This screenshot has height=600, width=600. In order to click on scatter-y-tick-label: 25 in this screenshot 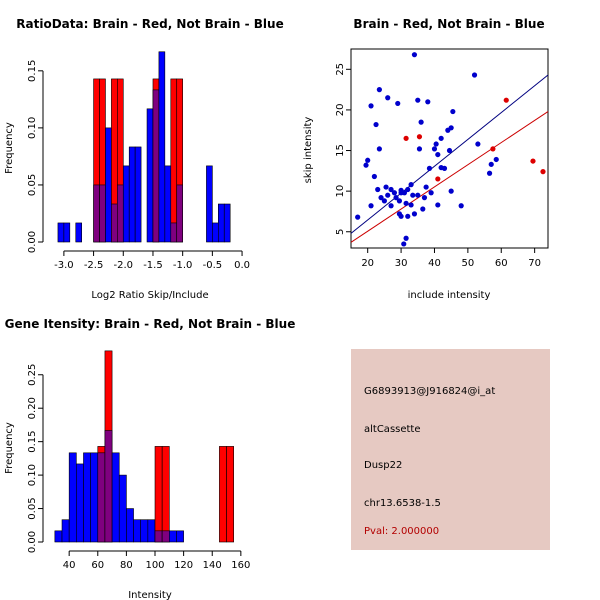, I will do `click(340, 69)`.